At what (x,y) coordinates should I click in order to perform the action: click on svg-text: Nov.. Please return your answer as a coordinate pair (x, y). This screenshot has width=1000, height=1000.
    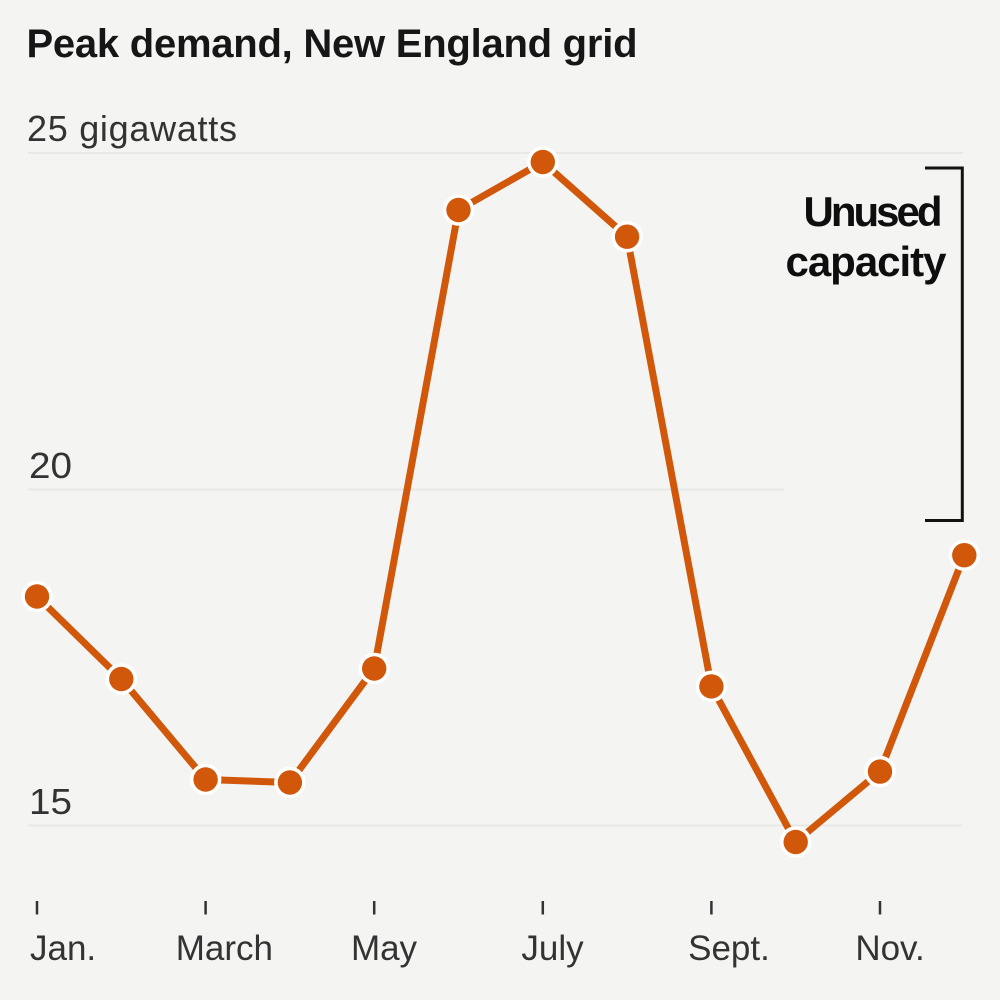
    Looking at the image, I should click on (889, 948).